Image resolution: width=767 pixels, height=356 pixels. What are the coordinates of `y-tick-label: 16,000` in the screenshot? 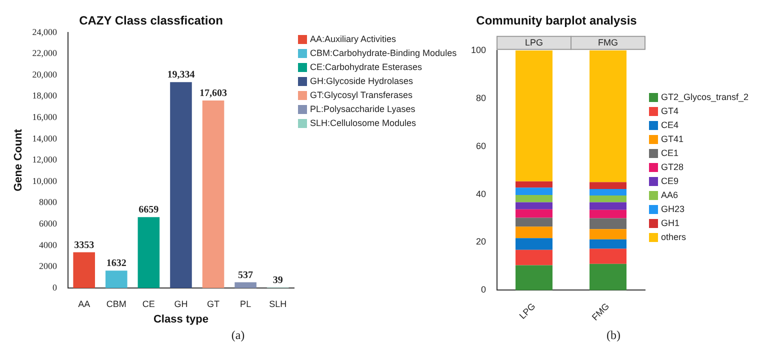 It's located at (45, 117).